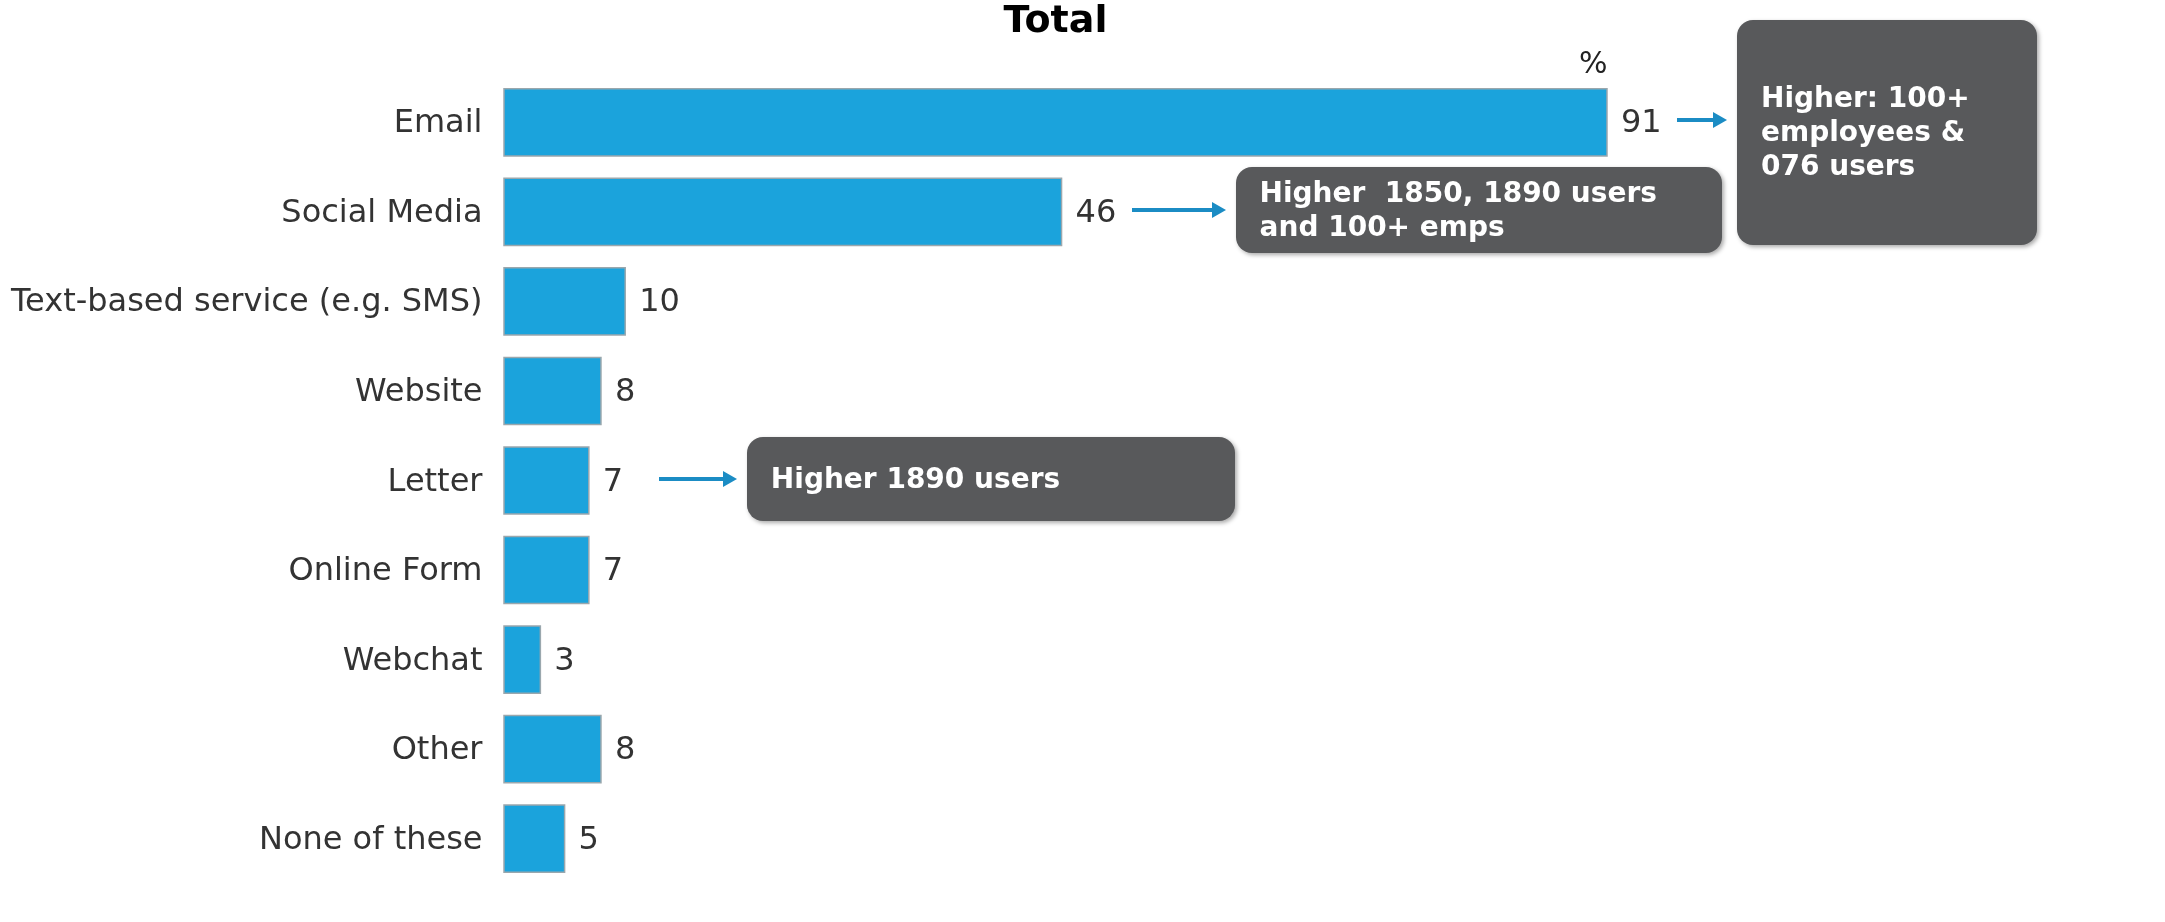 The height and width of the screenshot is (922, 2165). What do you see at coordinates (370, 837) in the screenshot?
I see `y-tick-label: None of these` at bounding box center [370, 837].